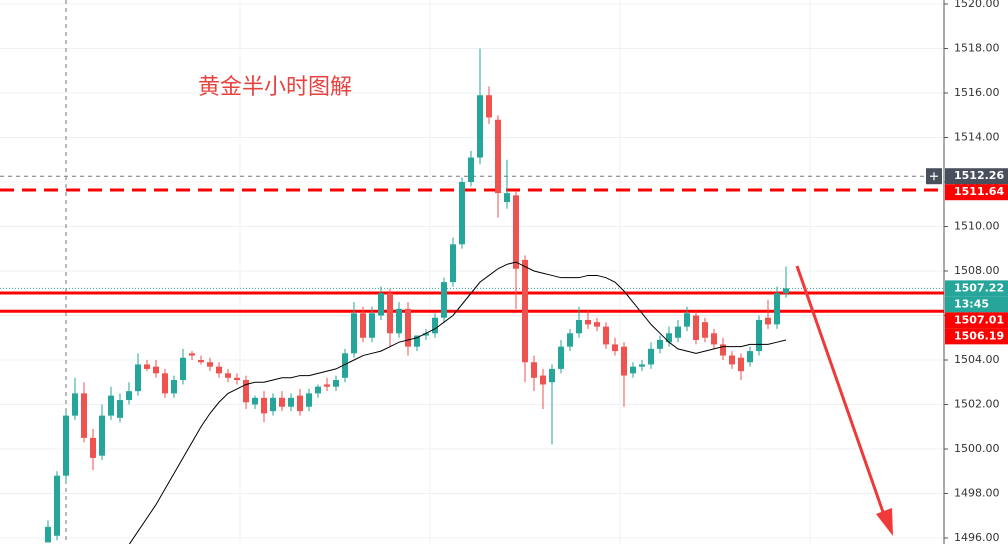 This screenshot has height=544, width=1008. Describe the element at coordinates (976, 176) in the screenshot. I see `crosshair-price-label-bg` at that location.